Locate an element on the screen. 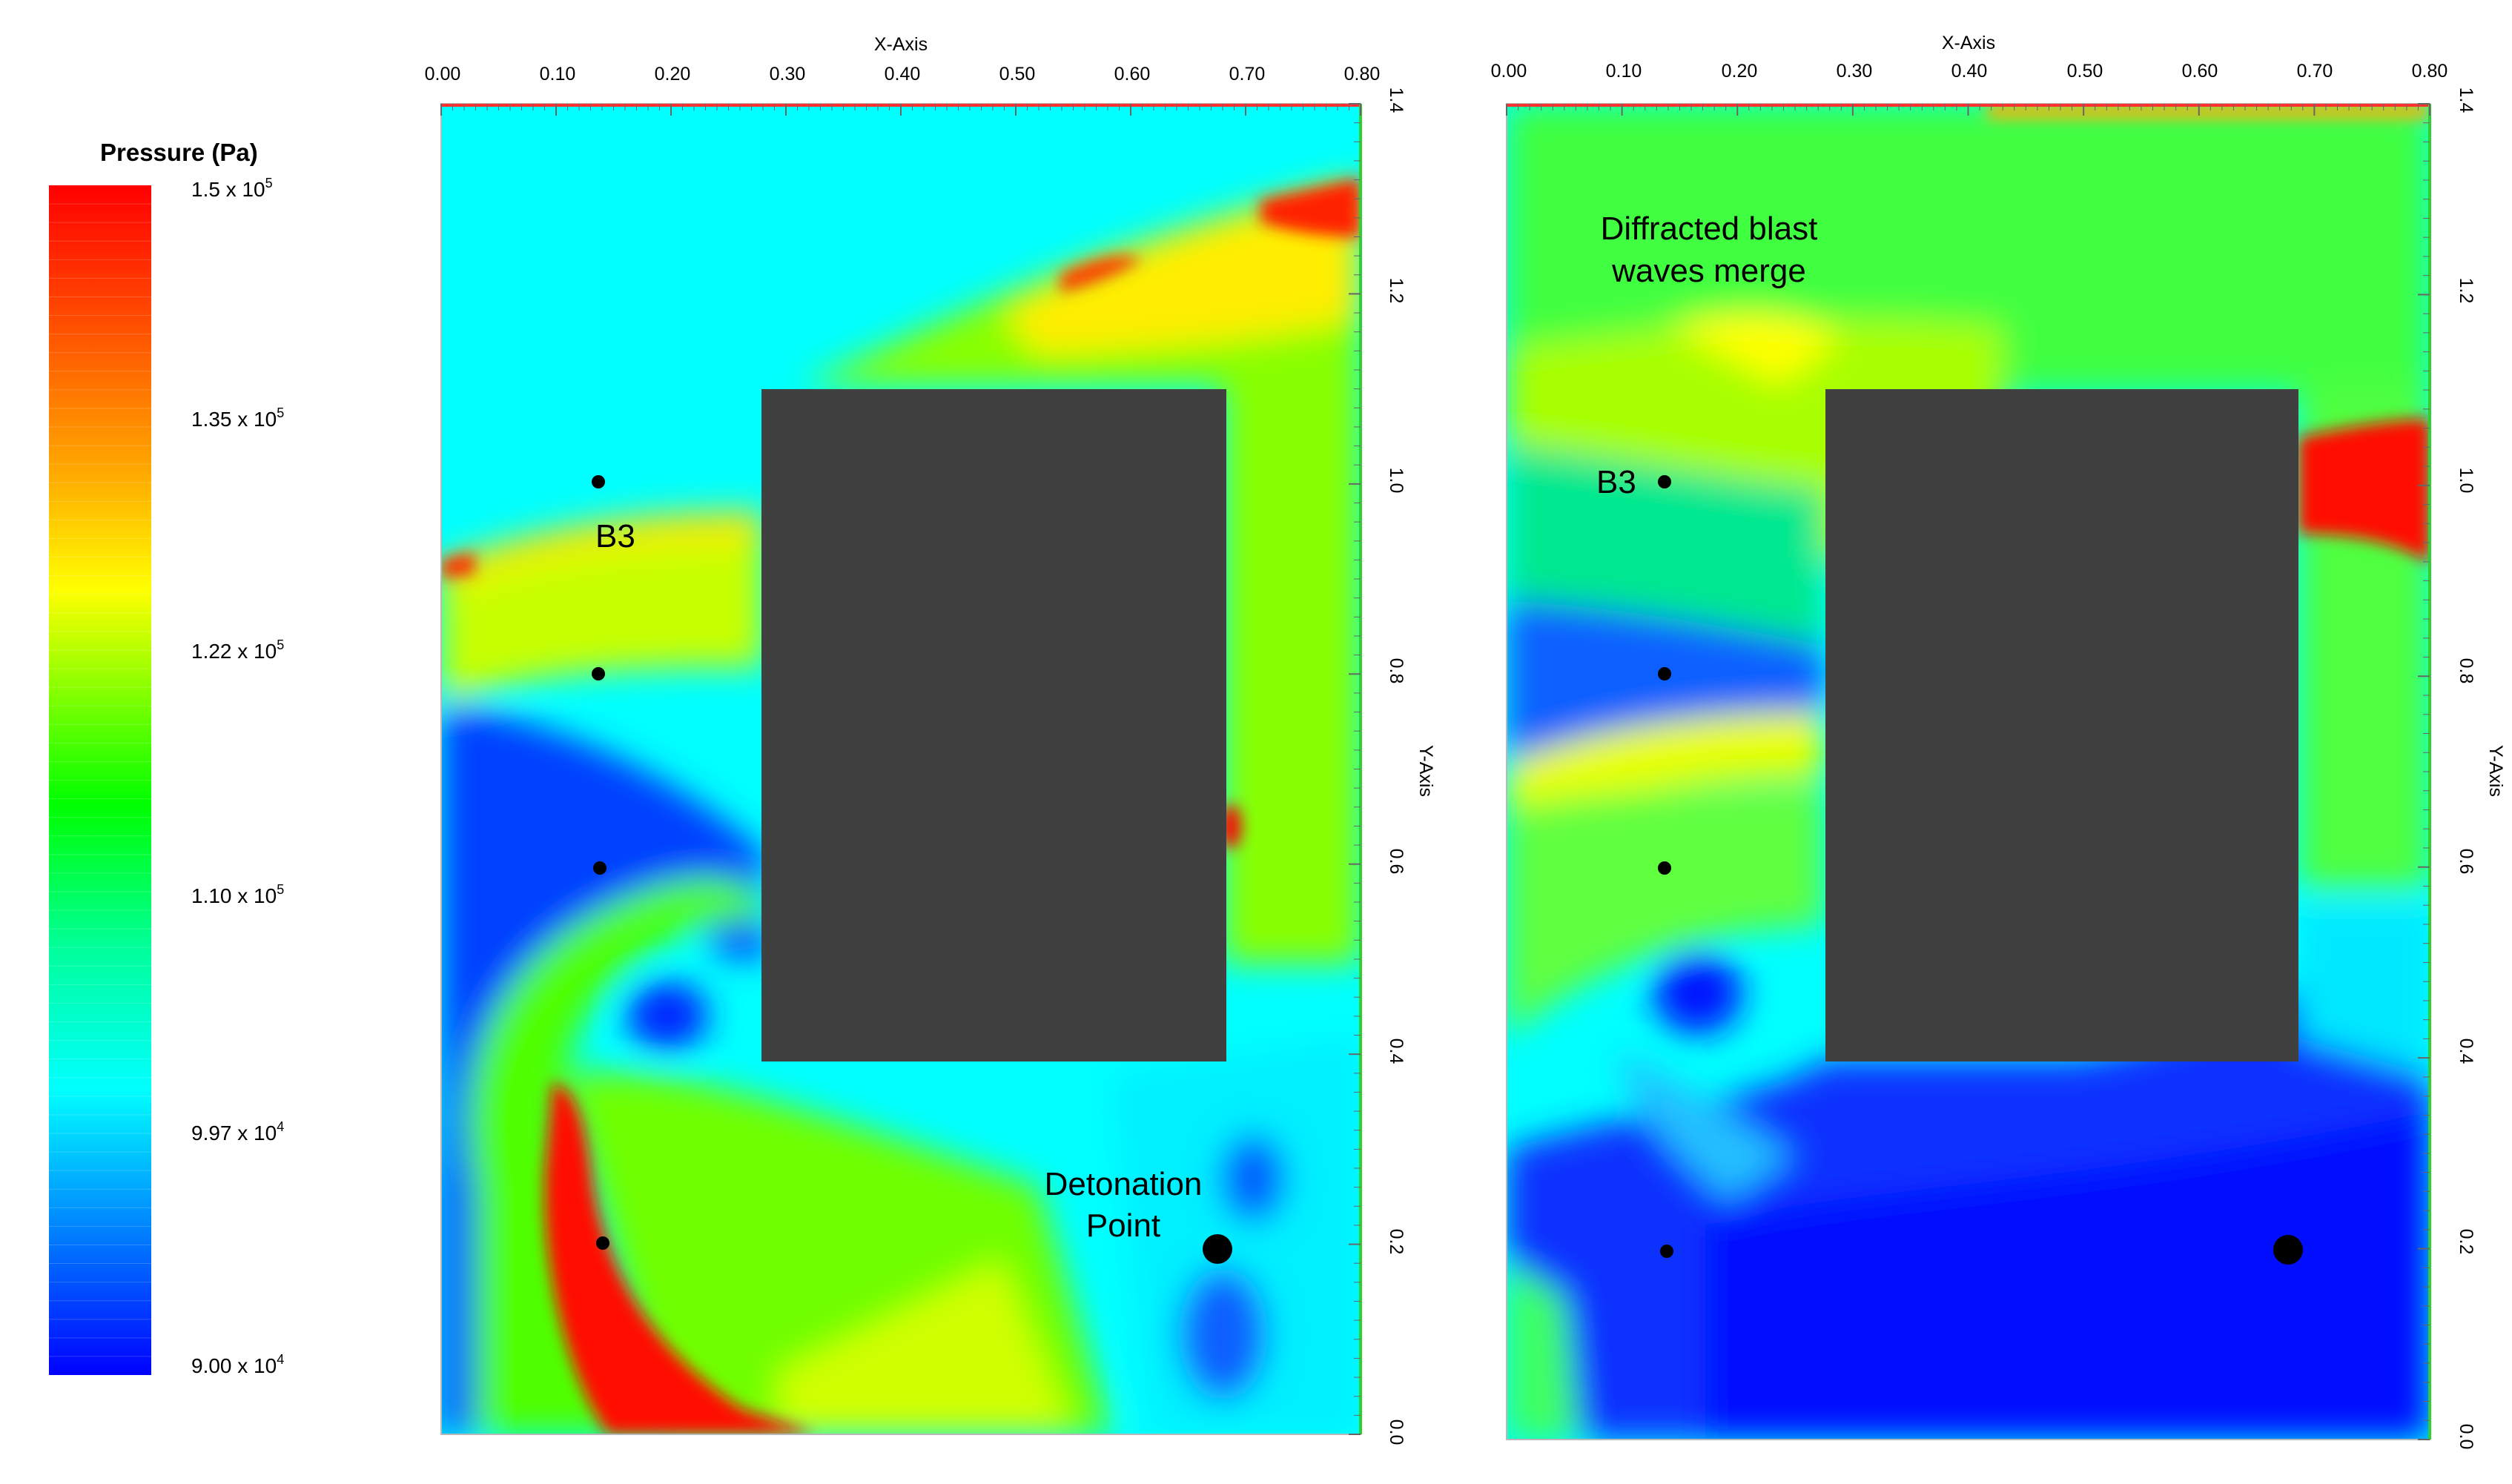 The height and width of the screenshot is (1484, 2512). detonation-label: Point is located at coordinates (1123, 1226).